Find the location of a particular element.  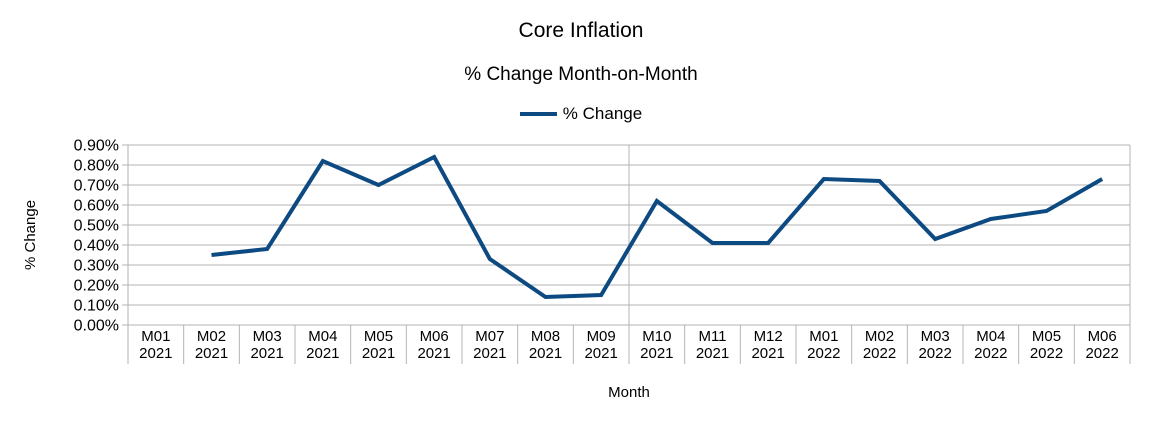

chart-subtitle: % Change Month-on-Month is located at coordinates (581, 74).